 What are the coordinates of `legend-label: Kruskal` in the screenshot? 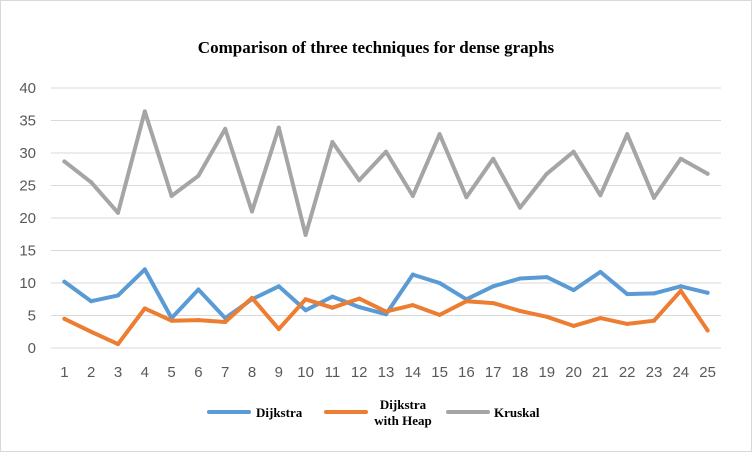 It's located at (517, 412).